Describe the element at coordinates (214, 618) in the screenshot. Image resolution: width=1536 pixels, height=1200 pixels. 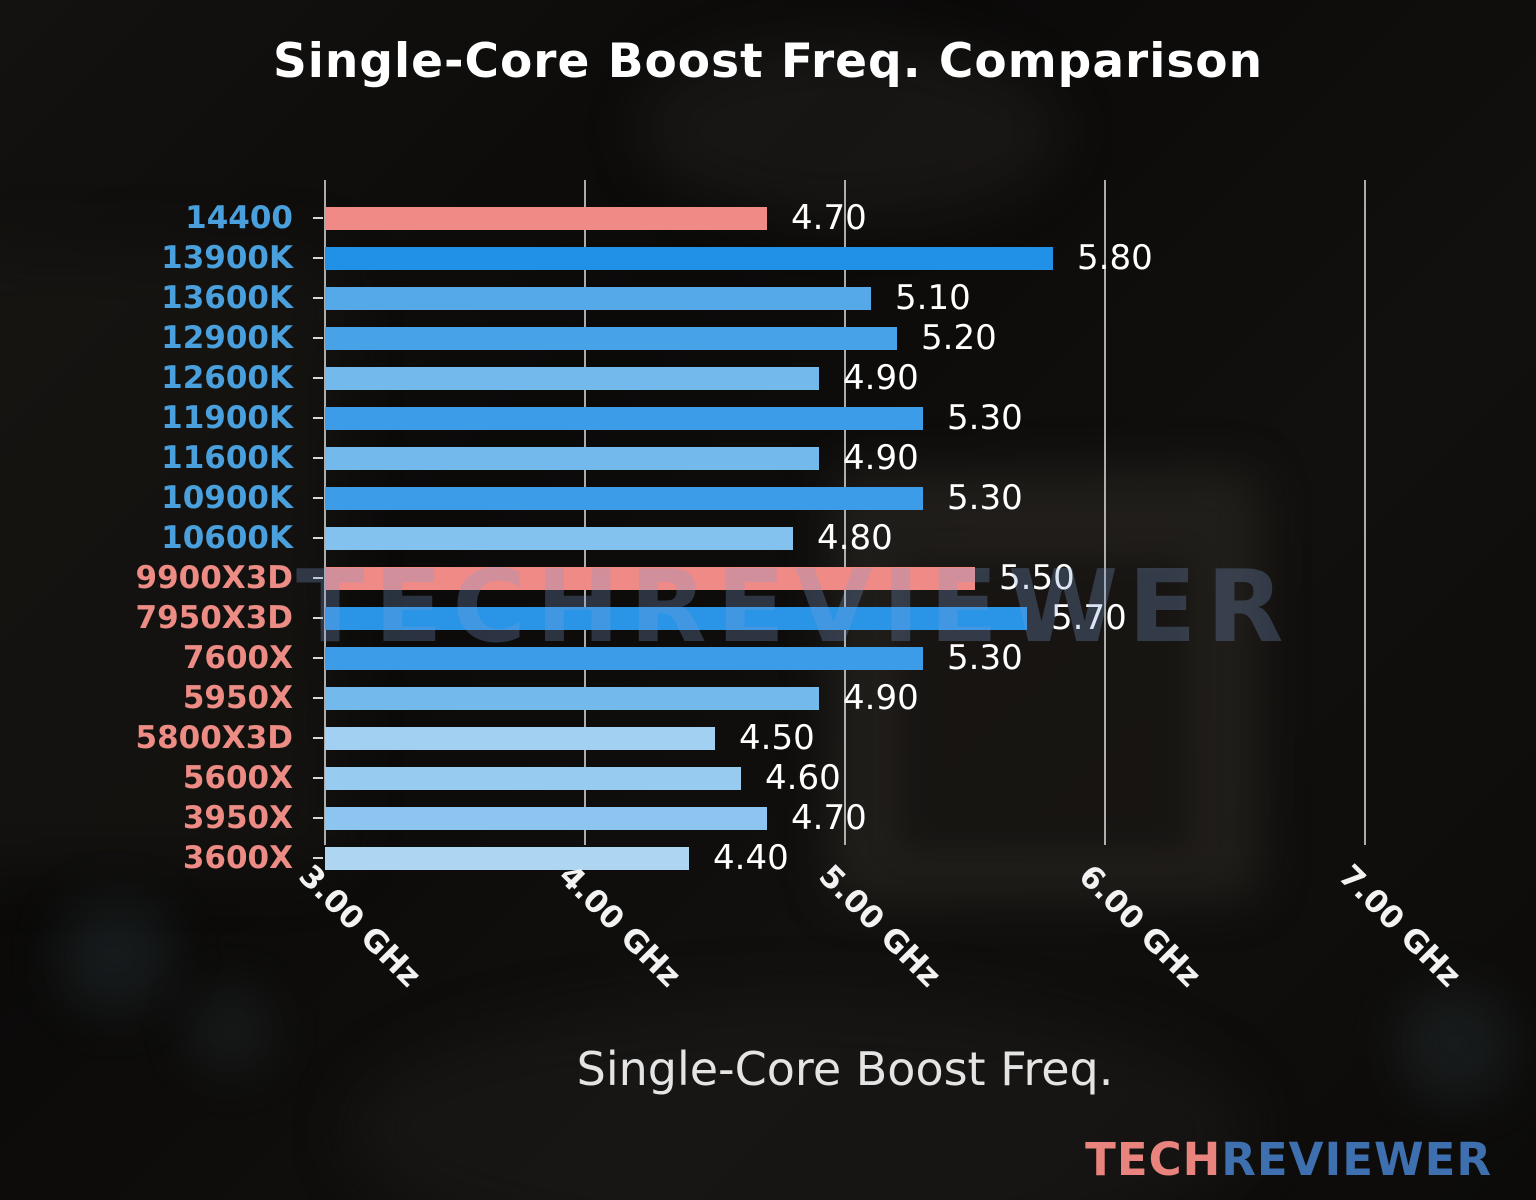
I see `category-label: 7950X3D` at that location.